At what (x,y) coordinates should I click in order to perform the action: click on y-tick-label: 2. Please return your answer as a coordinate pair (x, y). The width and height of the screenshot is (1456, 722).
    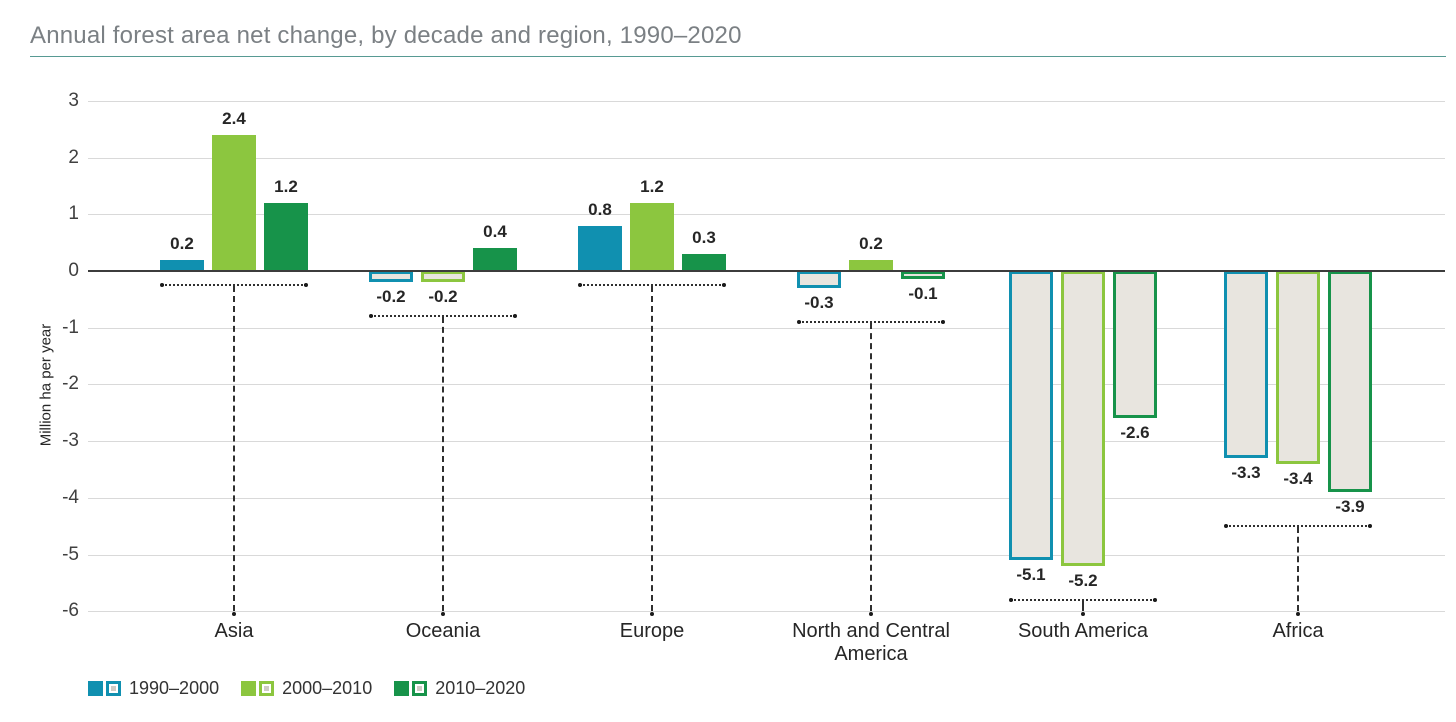
    Looking at the image, I should click on (73, 157).